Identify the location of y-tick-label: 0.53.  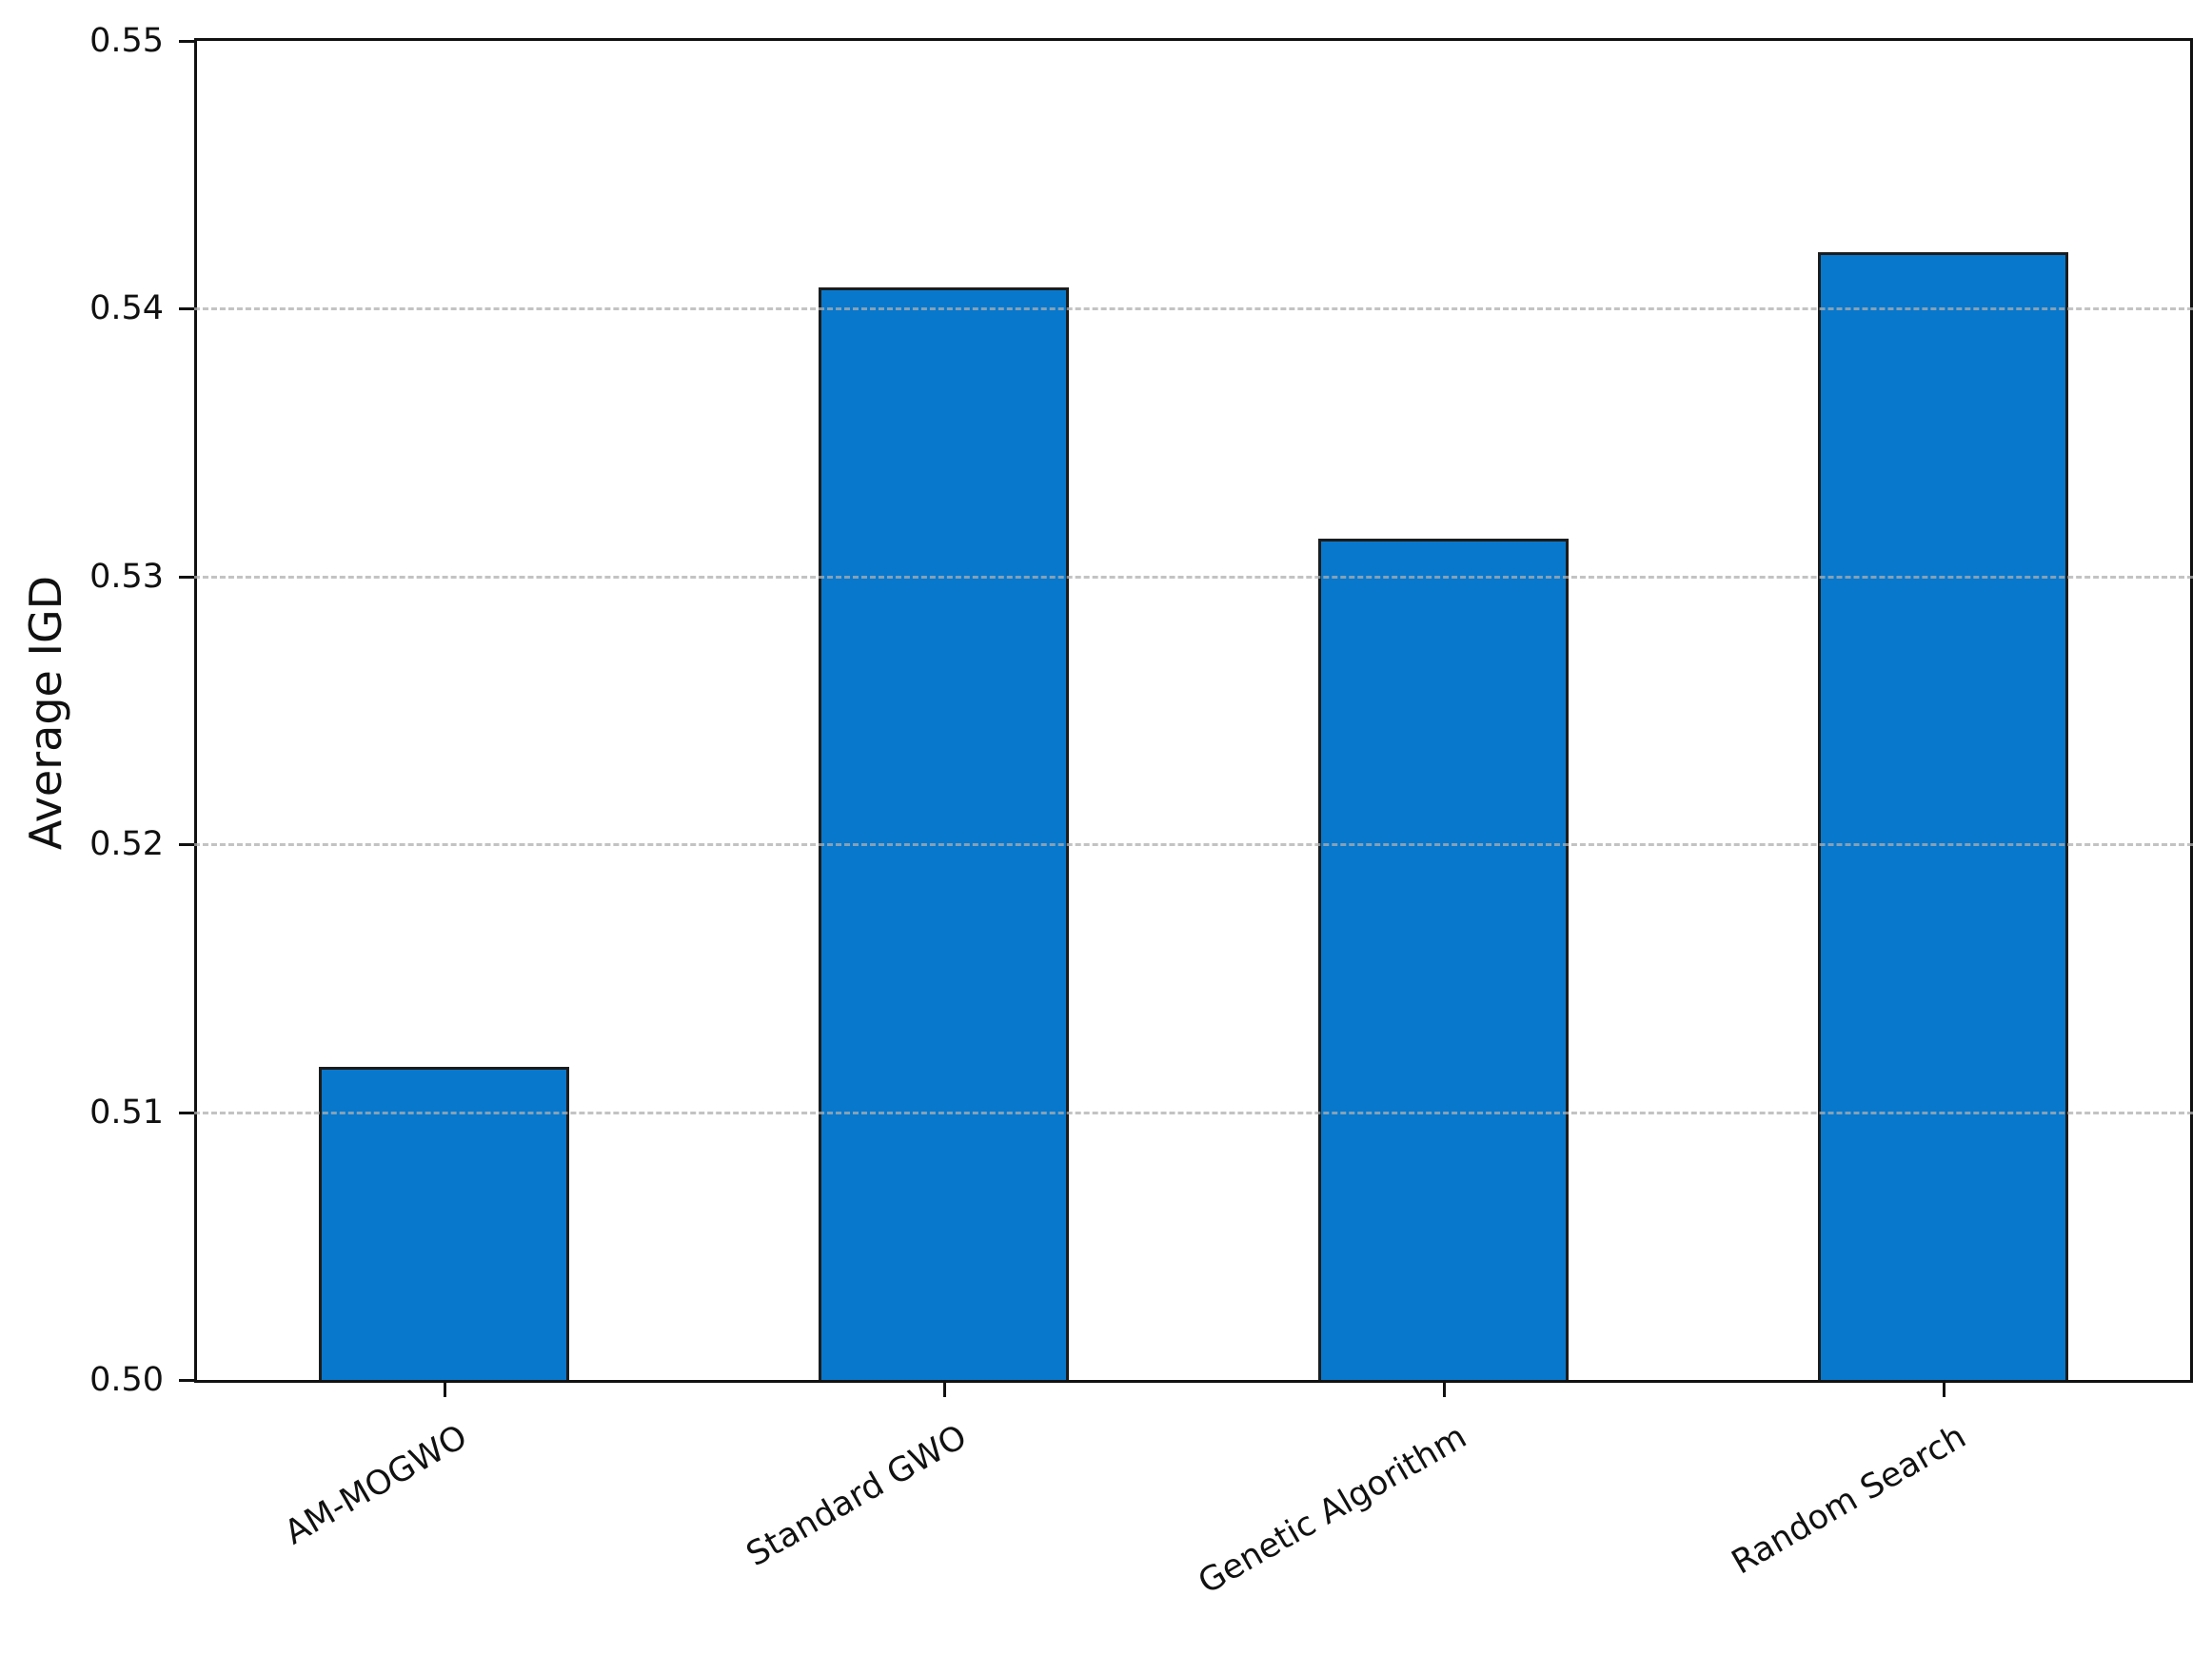
(126, 577).